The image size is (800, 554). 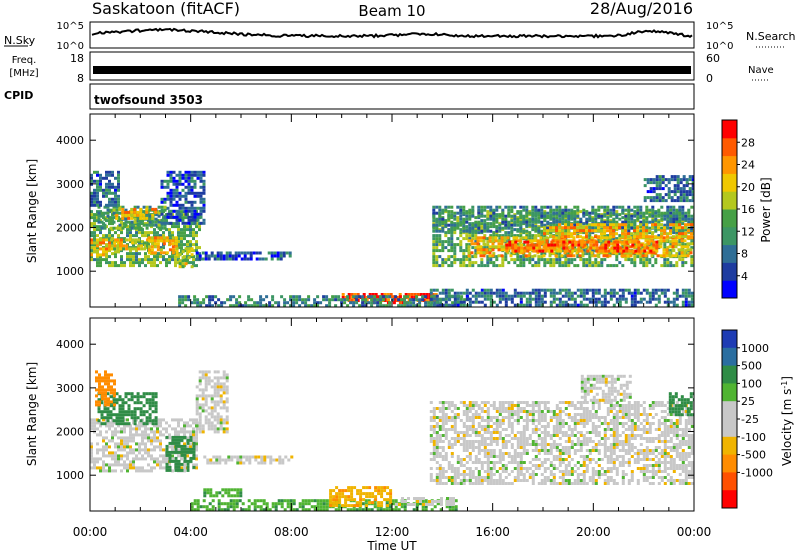 I want to click on power-cbar-label-12: 12, so click(x=748, y=231).